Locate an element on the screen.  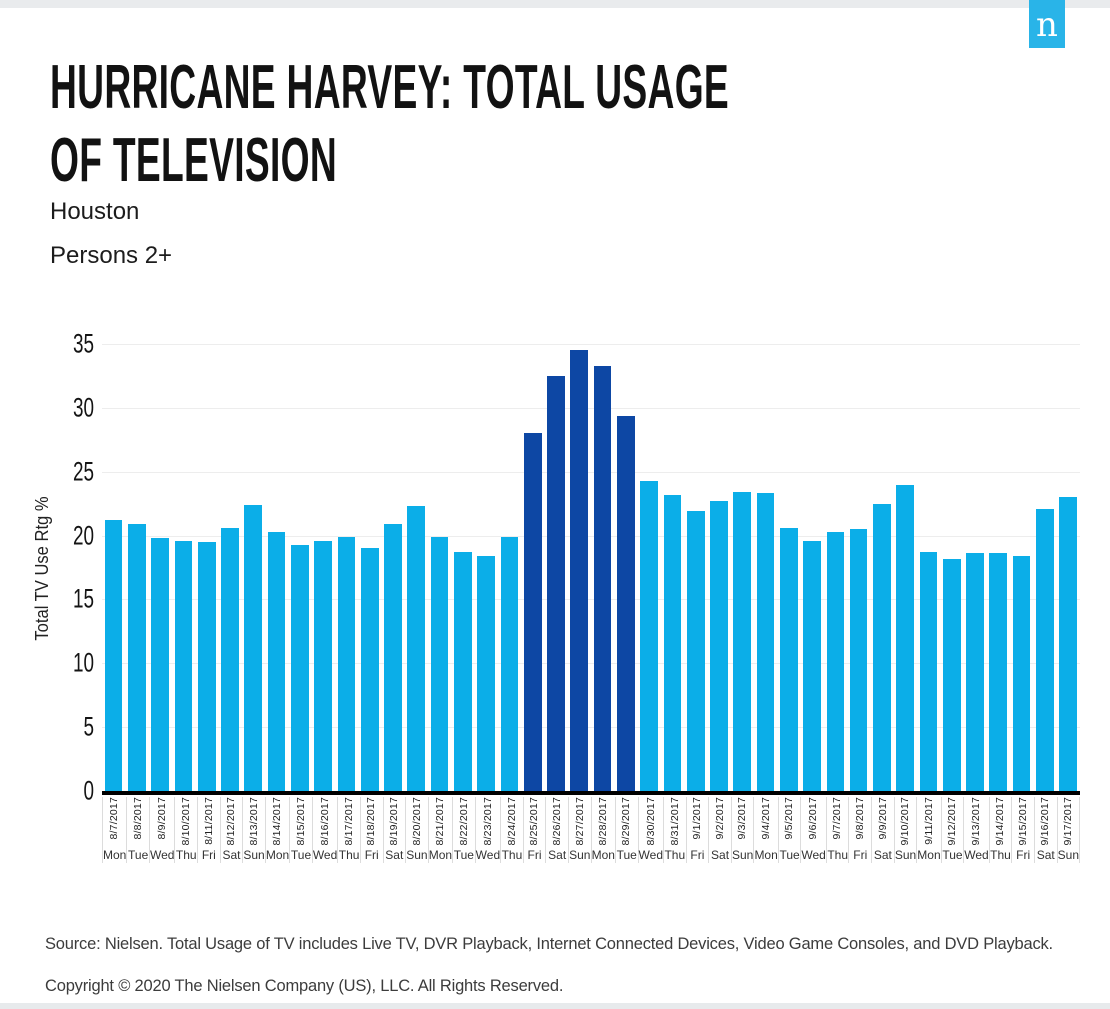
x-date-label: 8/15/2017 is located at coordinates (300, 821).